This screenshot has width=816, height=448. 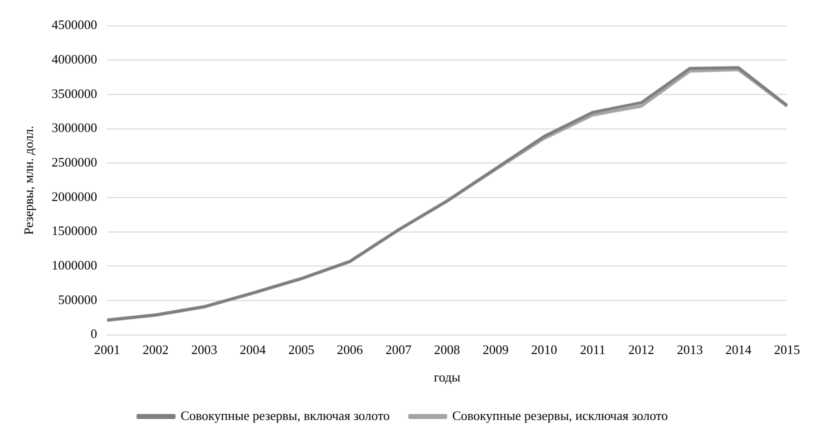 I want to click on x-tick-label: 2009, so click(x=495, y=350).